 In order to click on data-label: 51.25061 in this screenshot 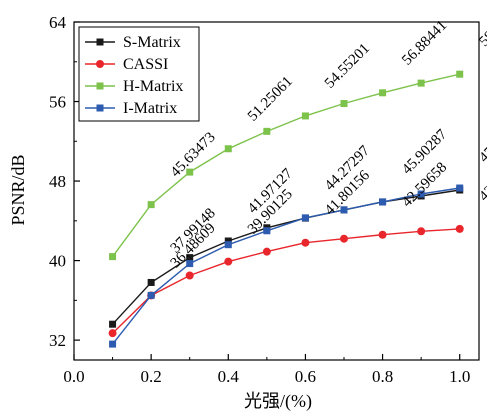, I will do `click(270, 99)`.